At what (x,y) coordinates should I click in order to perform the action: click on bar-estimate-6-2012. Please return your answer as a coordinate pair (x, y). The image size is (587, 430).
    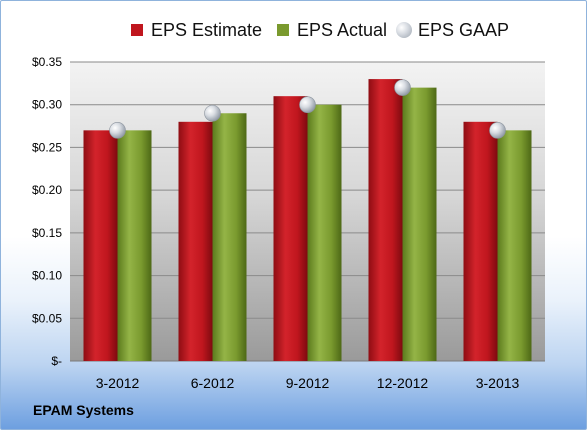
    Looking at the image, I should click on (195, 241).